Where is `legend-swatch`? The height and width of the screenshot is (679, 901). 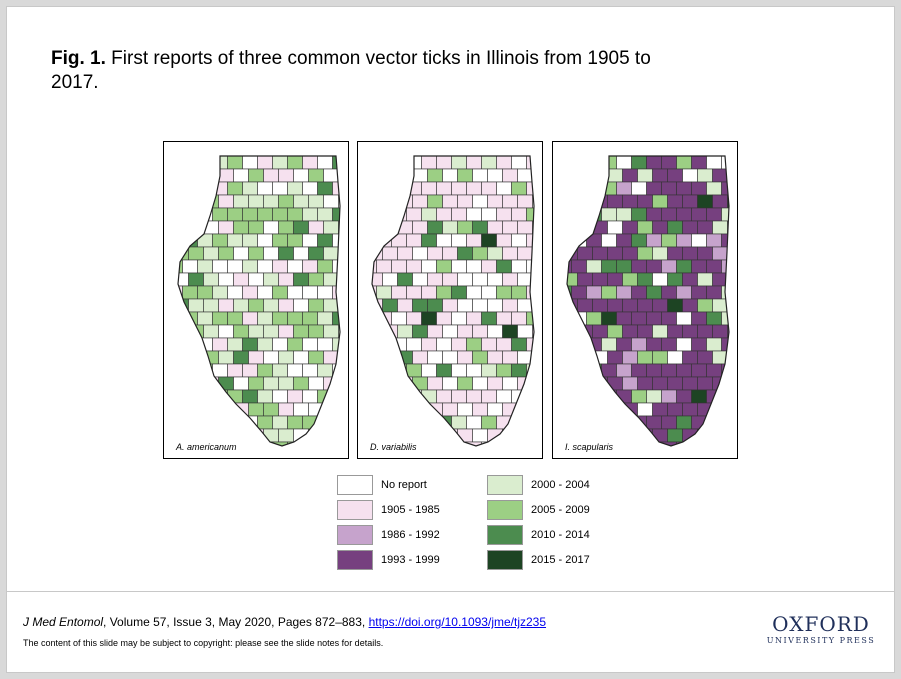 legend-swatch is located at coordinates (355, 535).